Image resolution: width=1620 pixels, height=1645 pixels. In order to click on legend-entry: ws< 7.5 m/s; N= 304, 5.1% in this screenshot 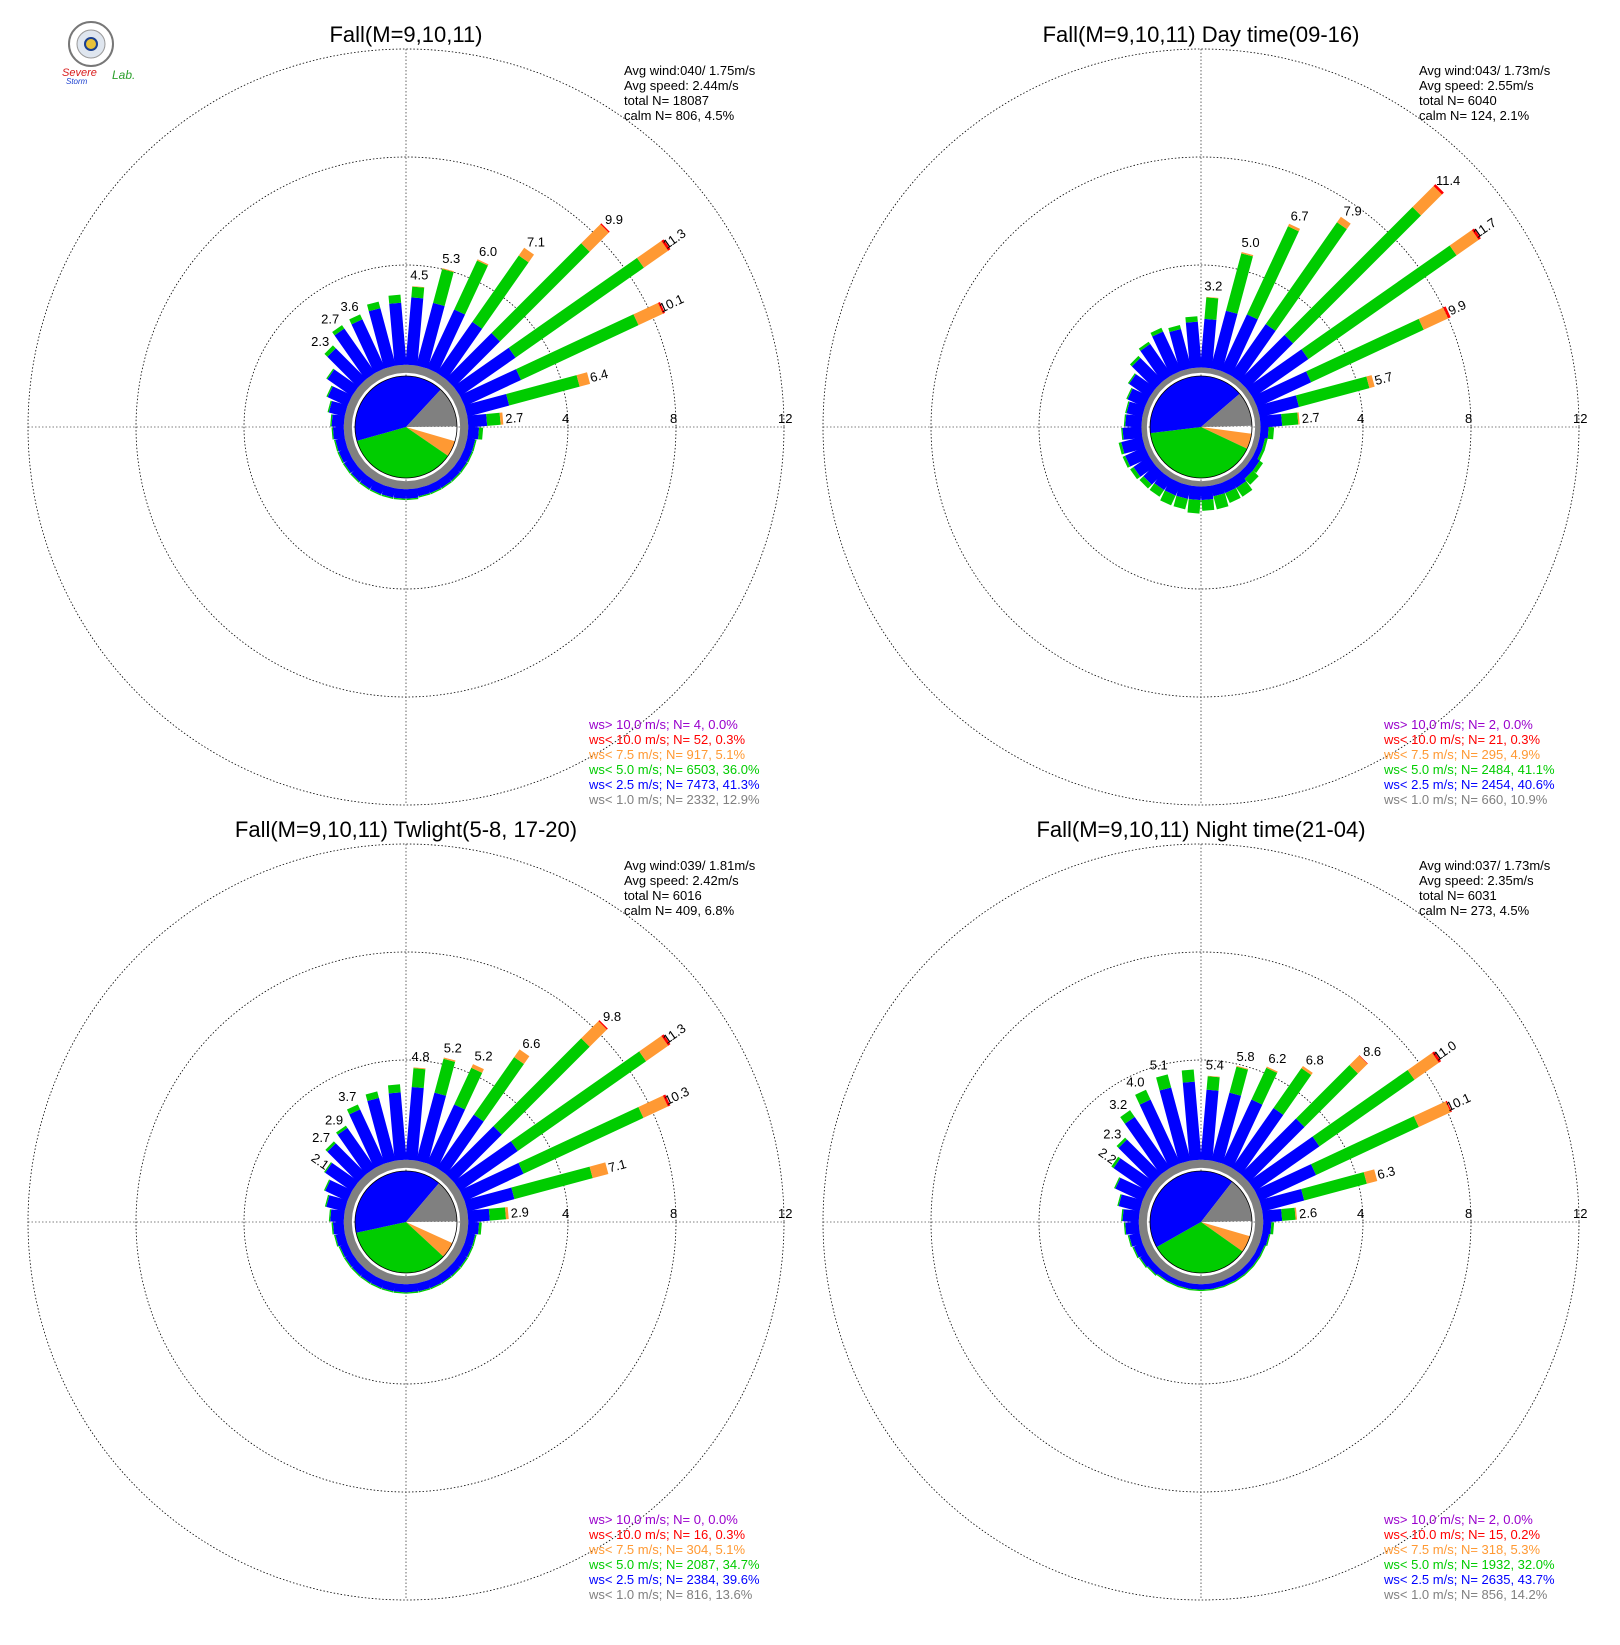, I will do `click(667, 1549)`.